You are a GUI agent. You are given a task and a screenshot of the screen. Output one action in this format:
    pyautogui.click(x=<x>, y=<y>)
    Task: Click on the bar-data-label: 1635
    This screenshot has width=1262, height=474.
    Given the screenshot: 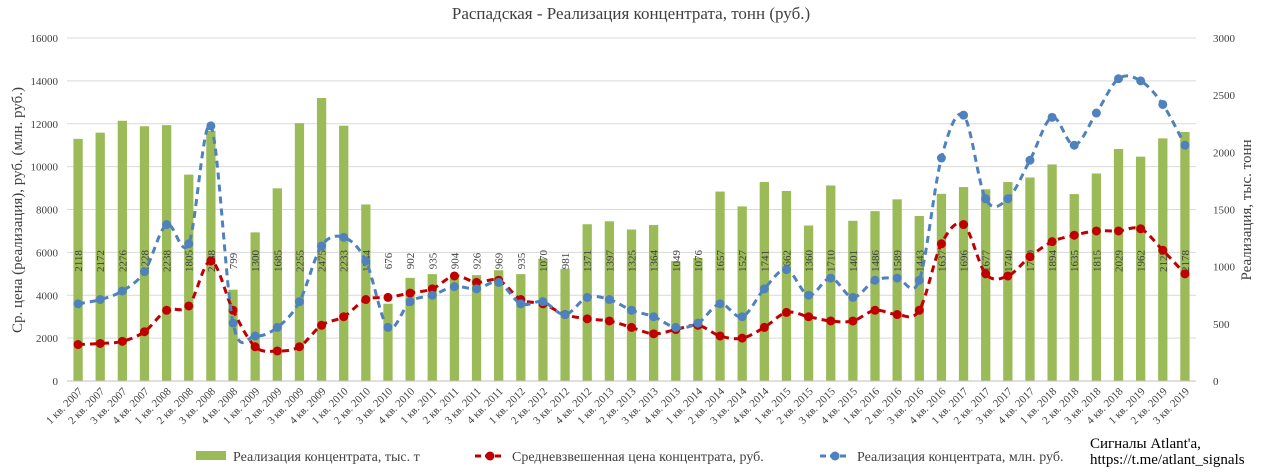 What is the action you would take?
    pyautogui.click(x=1075, y=260)
    